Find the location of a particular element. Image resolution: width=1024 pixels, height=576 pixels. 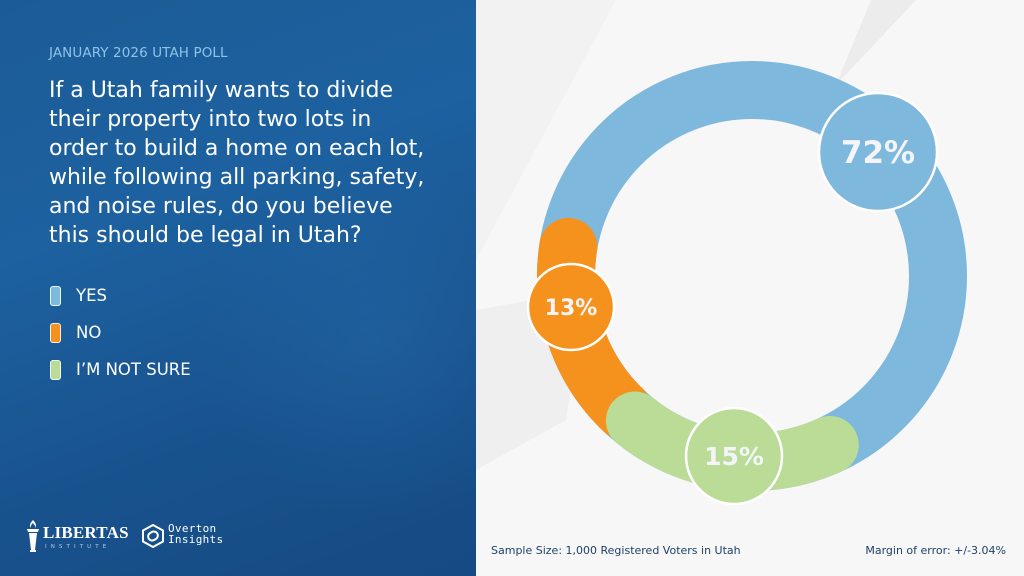

legend-label-not-sure: I’M NOT SURE is located at coordinates (133, 369).